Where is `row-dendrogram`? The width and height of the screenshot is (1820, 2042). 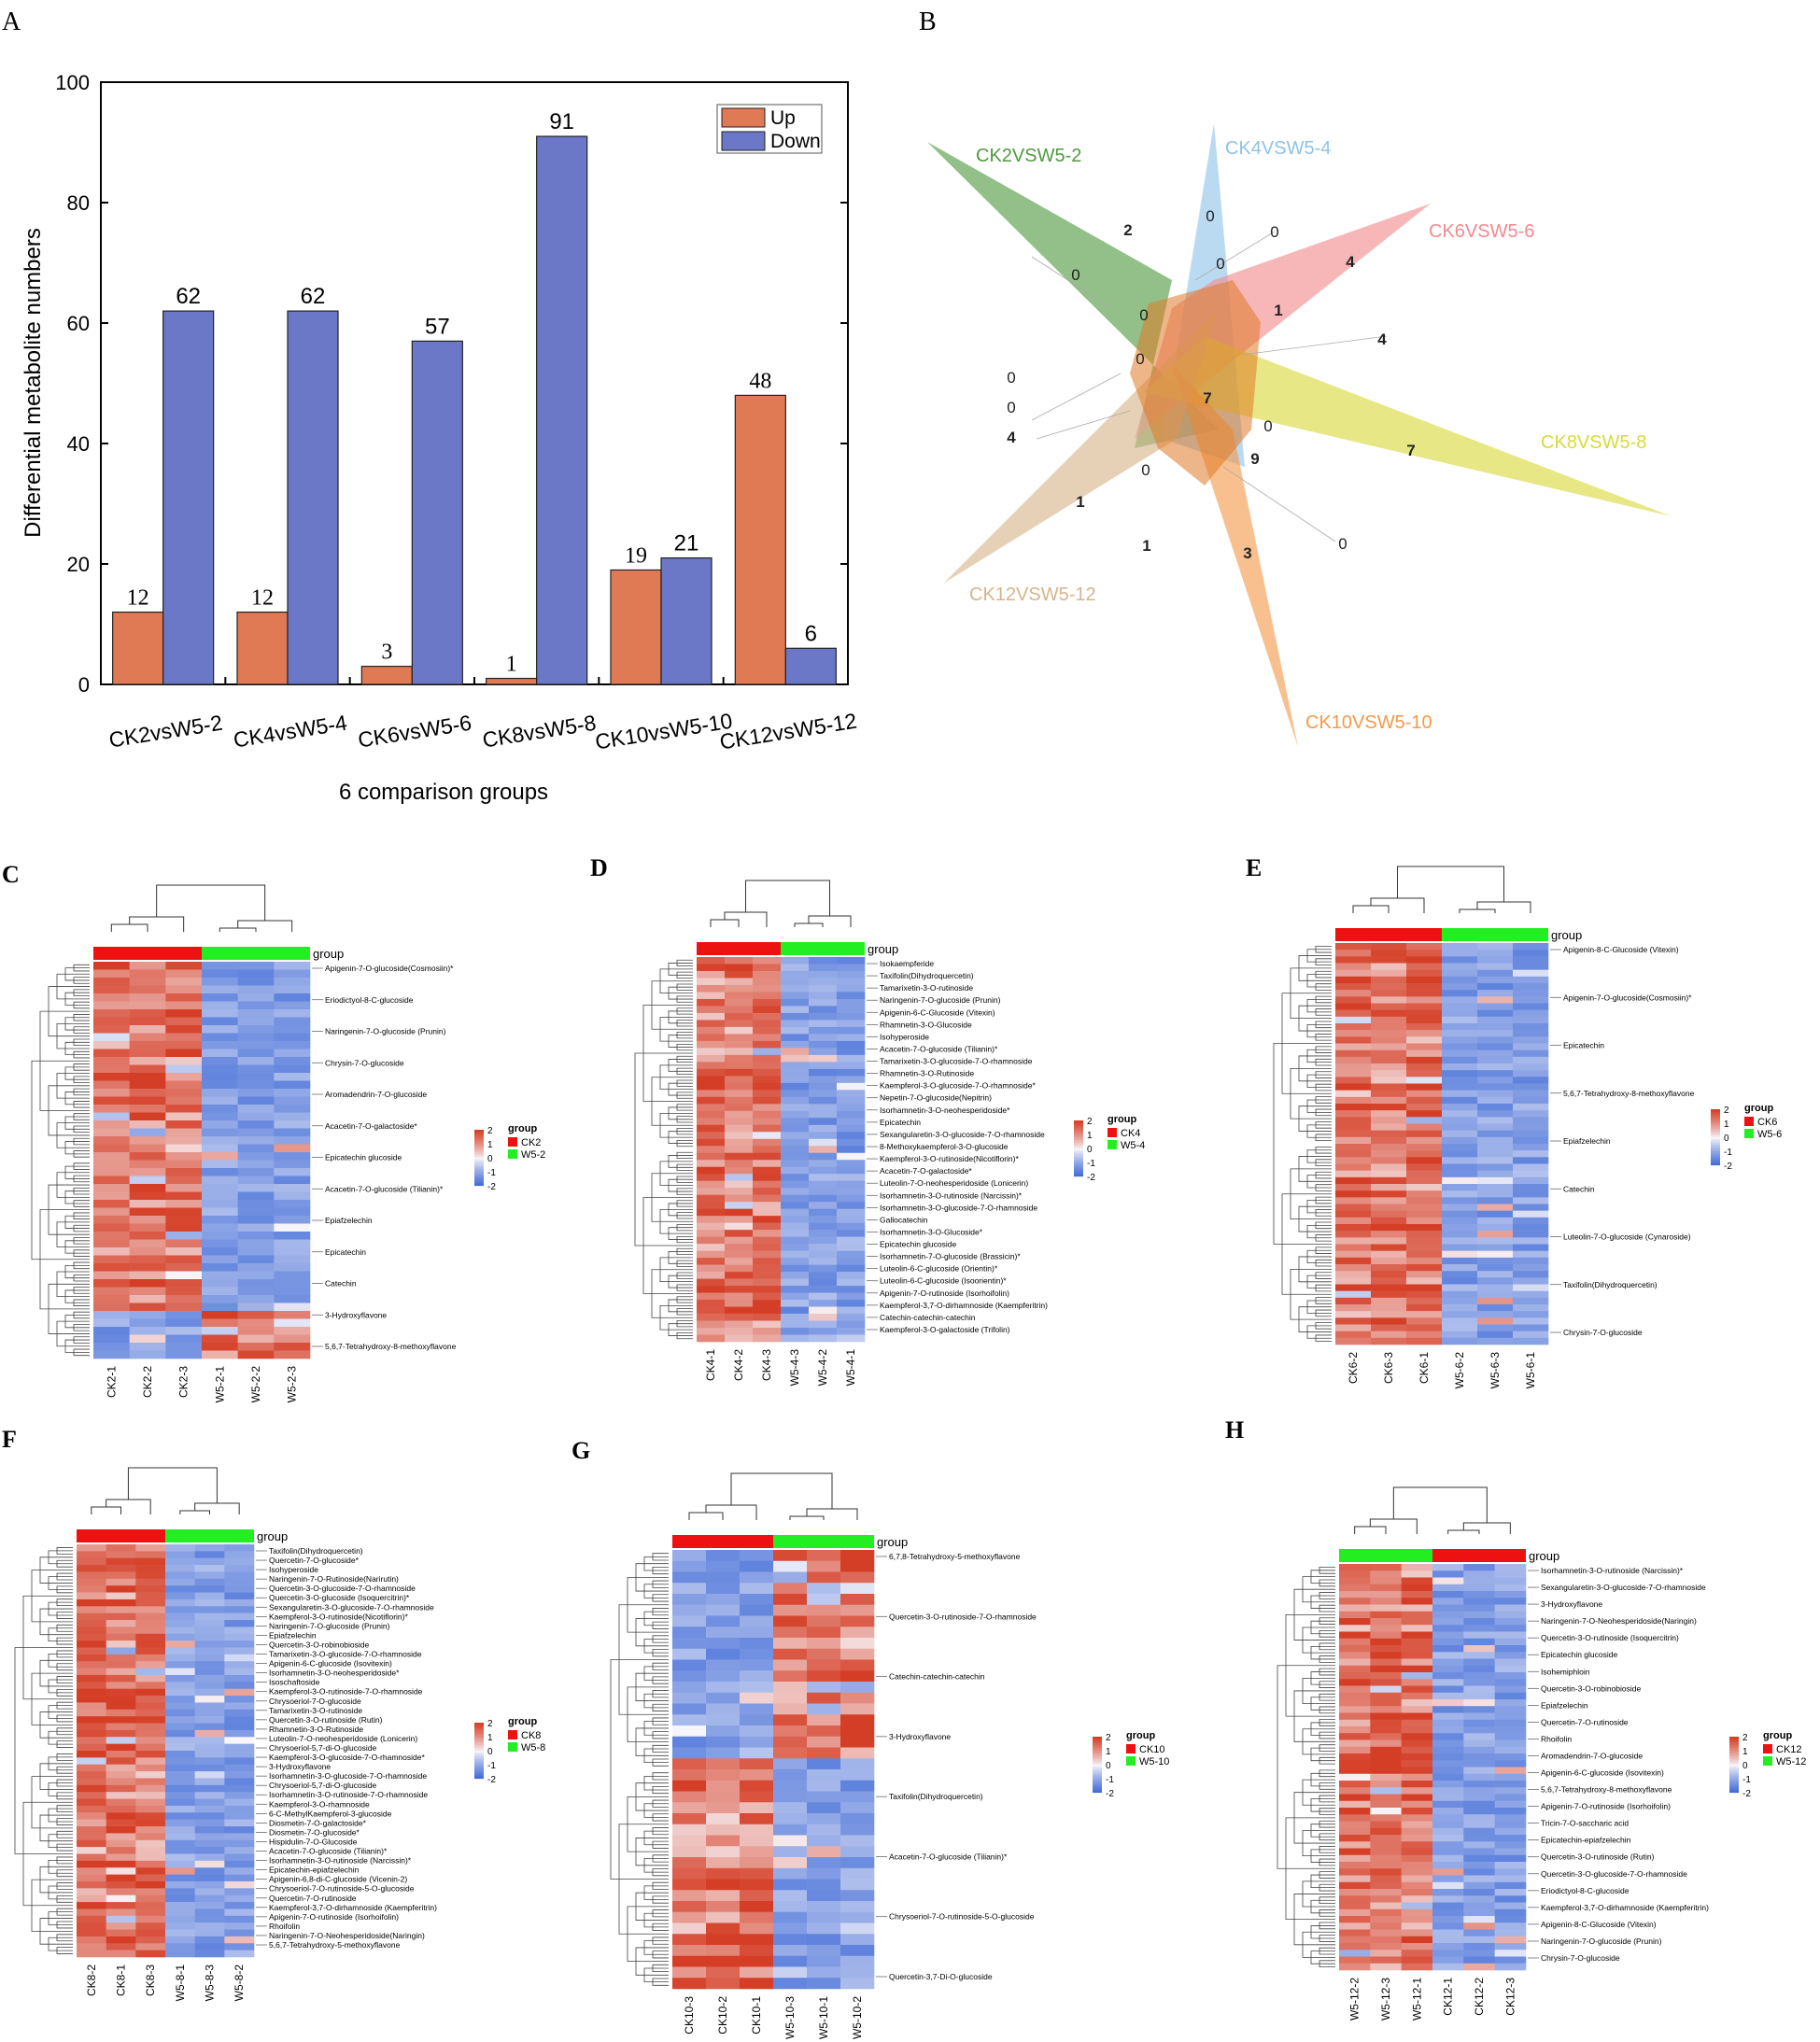
row-dendrogram is located at coordinates (663, 1149).